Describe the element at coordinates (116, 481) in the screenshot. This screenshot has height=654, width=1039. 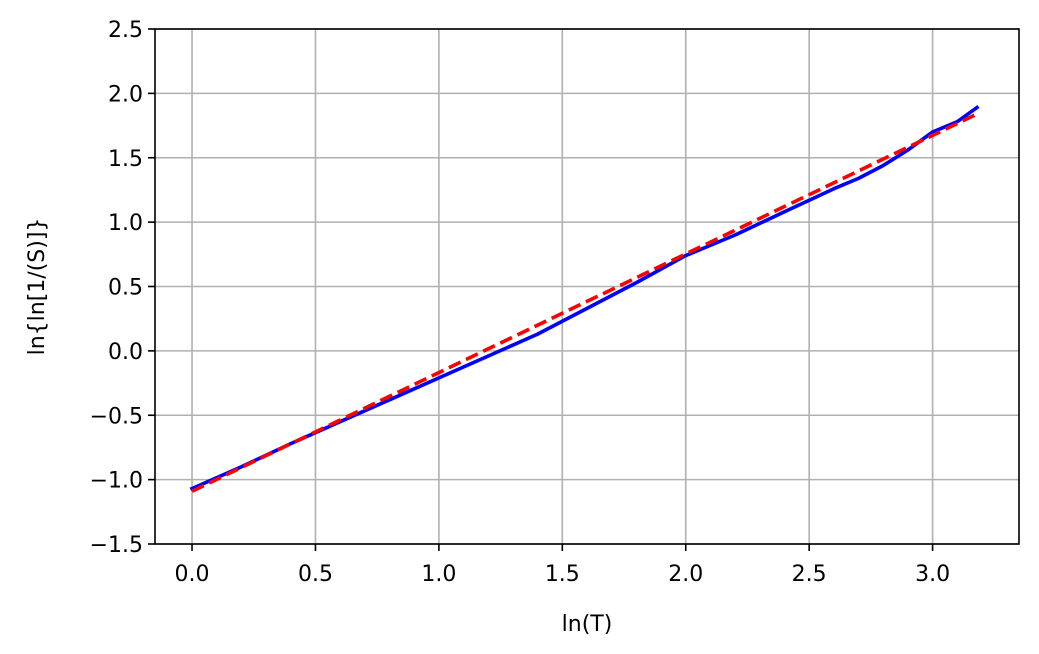
I see `y-tick-label: −1.0` at that location.